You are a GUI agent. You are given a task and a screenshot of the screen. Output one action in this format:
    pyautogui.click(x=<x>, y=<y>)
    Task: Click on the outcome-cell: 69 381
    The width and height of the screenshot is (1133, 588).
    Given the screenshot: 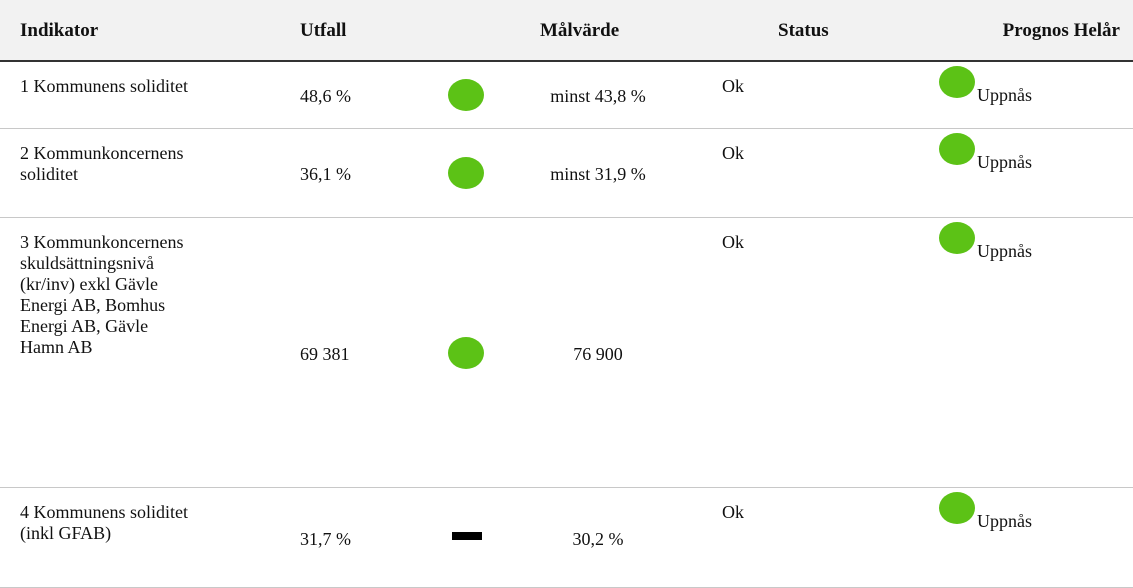 What is the action you would take?
    pyautogui.click(x=325, y=353)
    